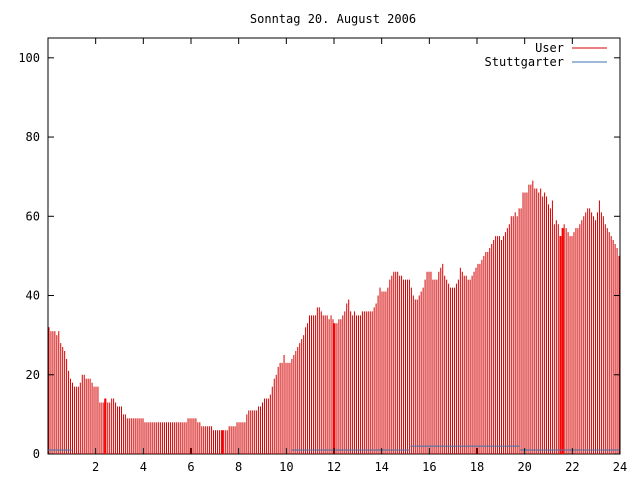  I want to click on y-tick-label: 0, so click(36, 454).